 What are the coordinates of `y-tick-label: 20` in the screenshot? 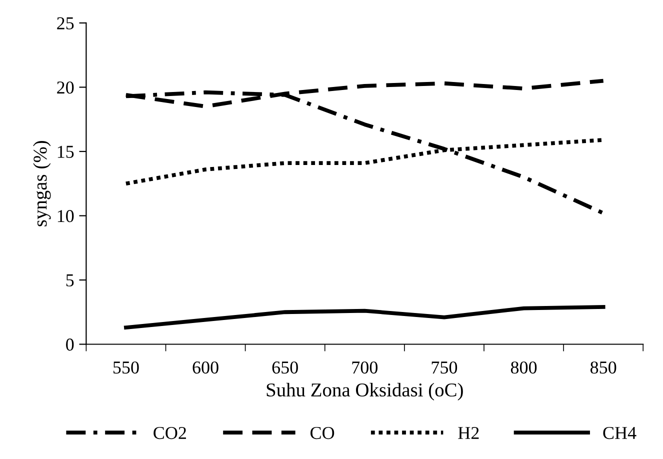 It's located at (65, 87).